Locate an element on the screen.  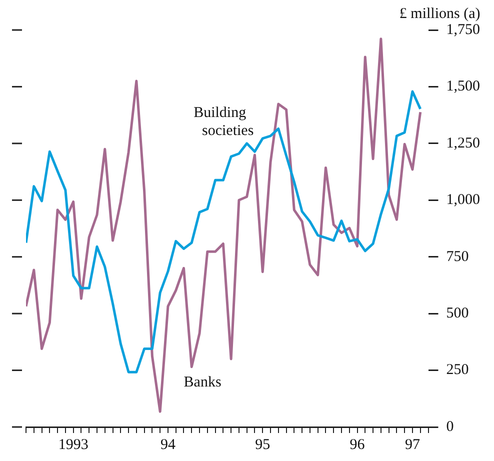
x-tick-label: 95 is located at coordinates (262, 444).